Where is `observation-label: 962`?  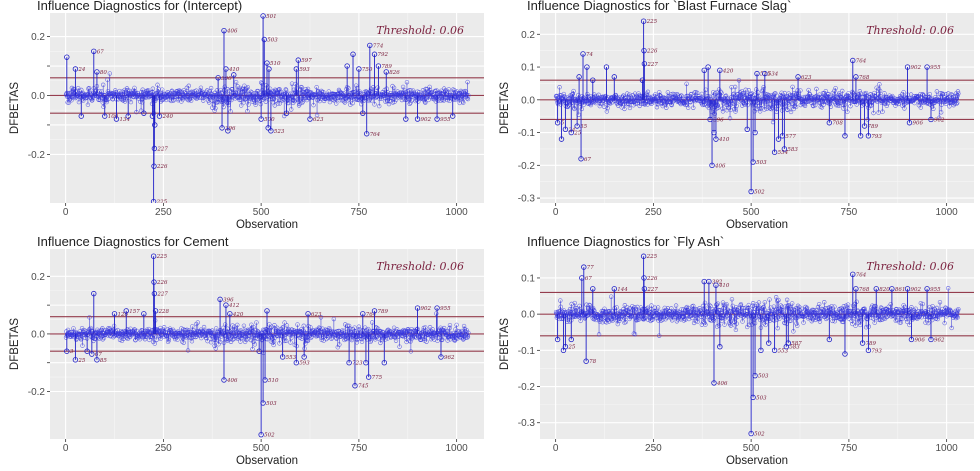 observation-label: 962 is located at coordinates (449, 358).